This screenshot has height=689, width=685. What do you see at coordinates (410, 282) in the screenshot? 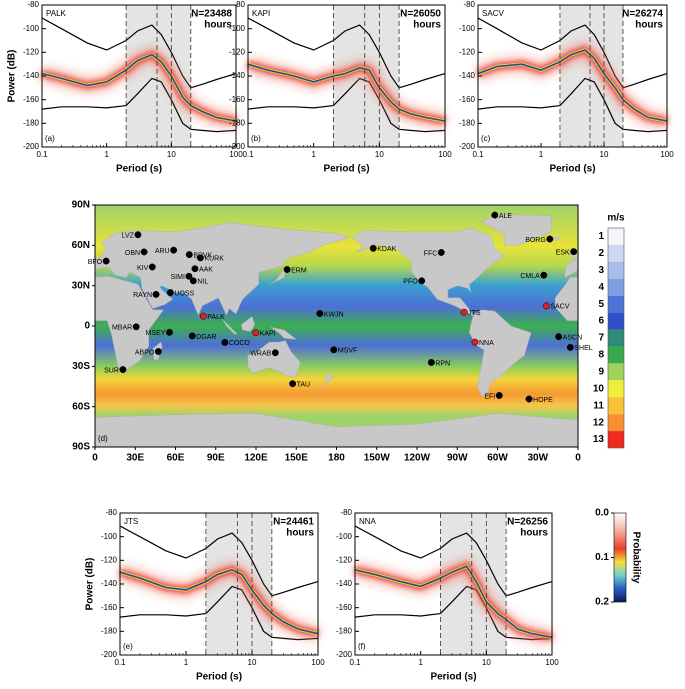
I see `station-label: PFO` at bounding box center [410, 282].